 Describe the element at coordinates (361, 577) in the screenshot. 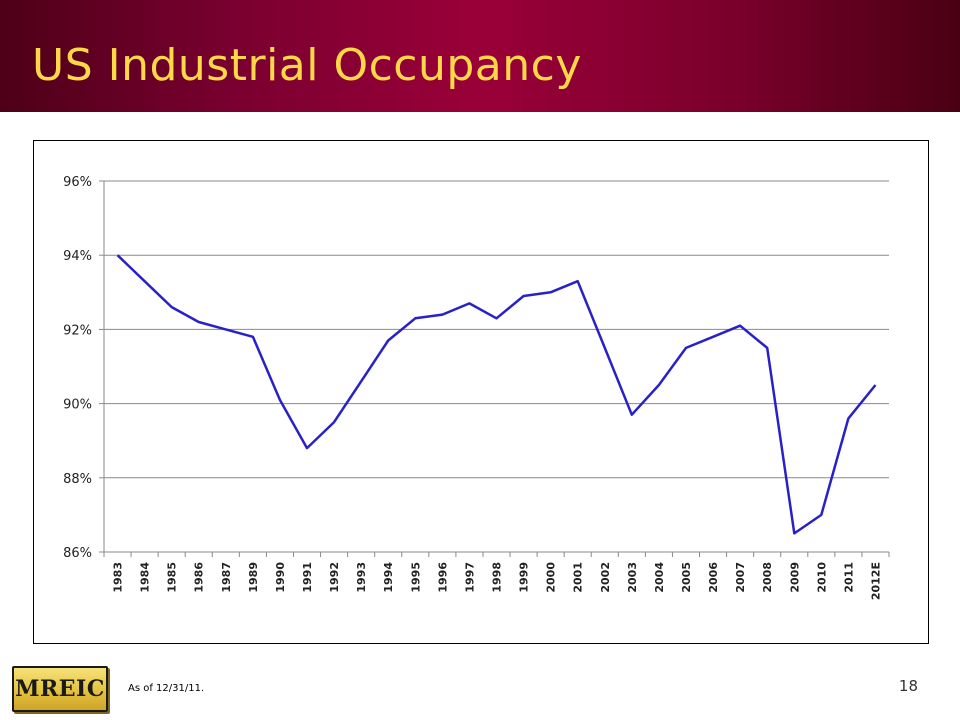

I see `x-tick-label: 1993` at that location.